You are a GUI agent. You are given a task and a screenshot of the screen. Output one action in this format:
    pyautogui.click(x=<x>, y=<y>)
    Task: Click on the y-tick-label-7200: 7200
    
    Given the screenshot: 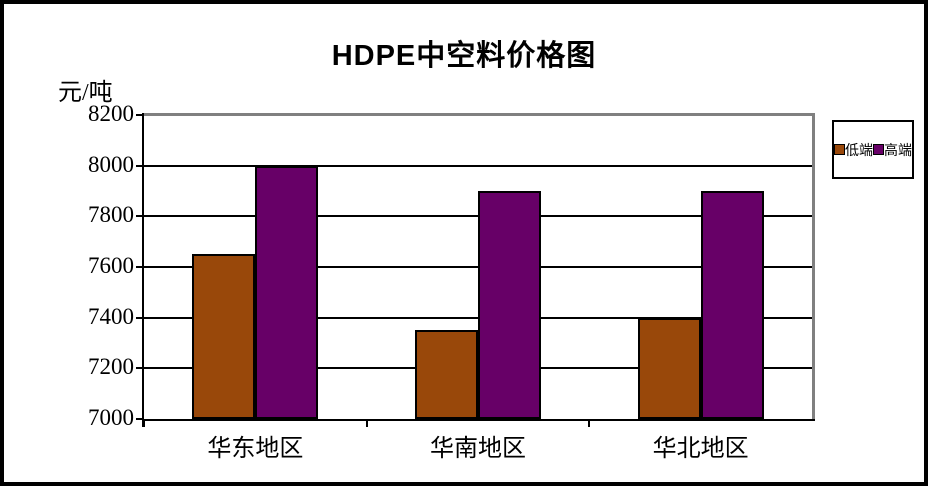 What is the action you would take?
    pyautogui.click(x=111, y=367)
    